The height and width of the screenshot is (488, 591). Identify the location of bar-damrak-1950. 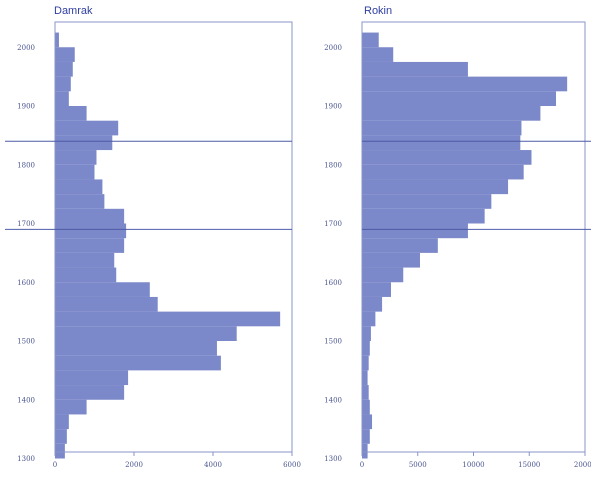
(64, 69).